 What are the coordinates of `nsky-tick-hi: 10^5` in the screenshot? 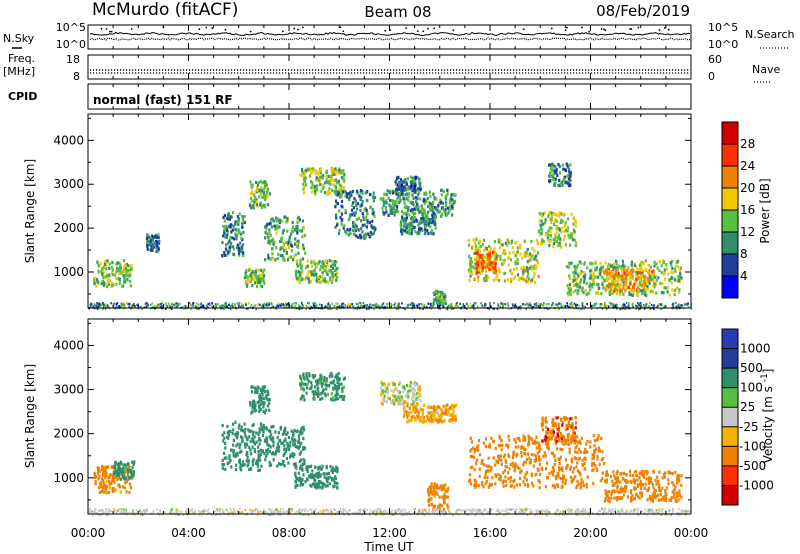 It's located at (71, 27).